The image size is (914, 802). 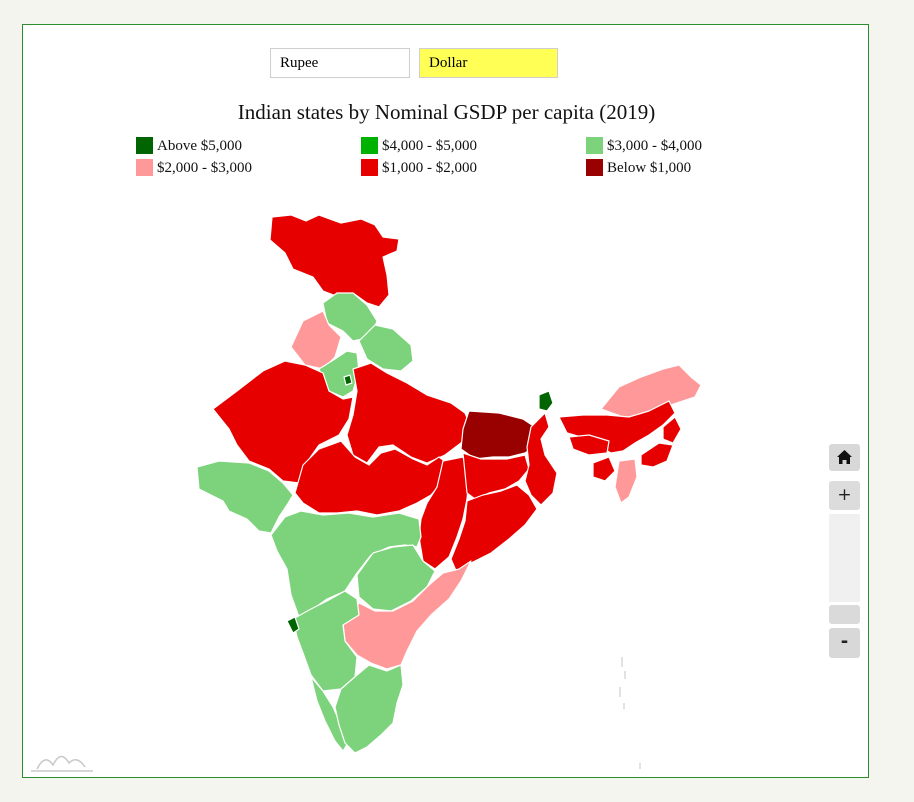 I want to click on state-odisha, so click(x=494, y=529).